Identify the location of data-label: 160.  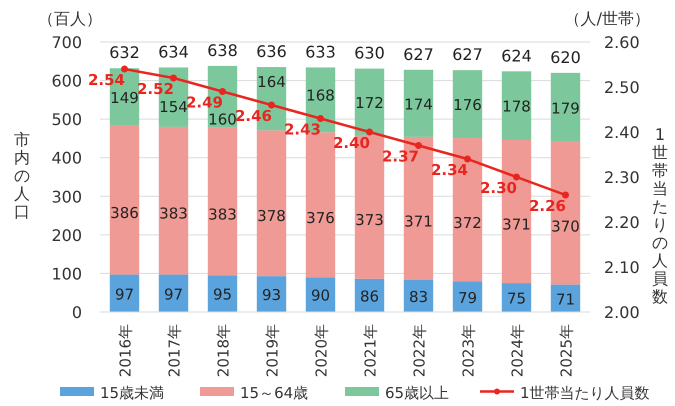
(222, 119).